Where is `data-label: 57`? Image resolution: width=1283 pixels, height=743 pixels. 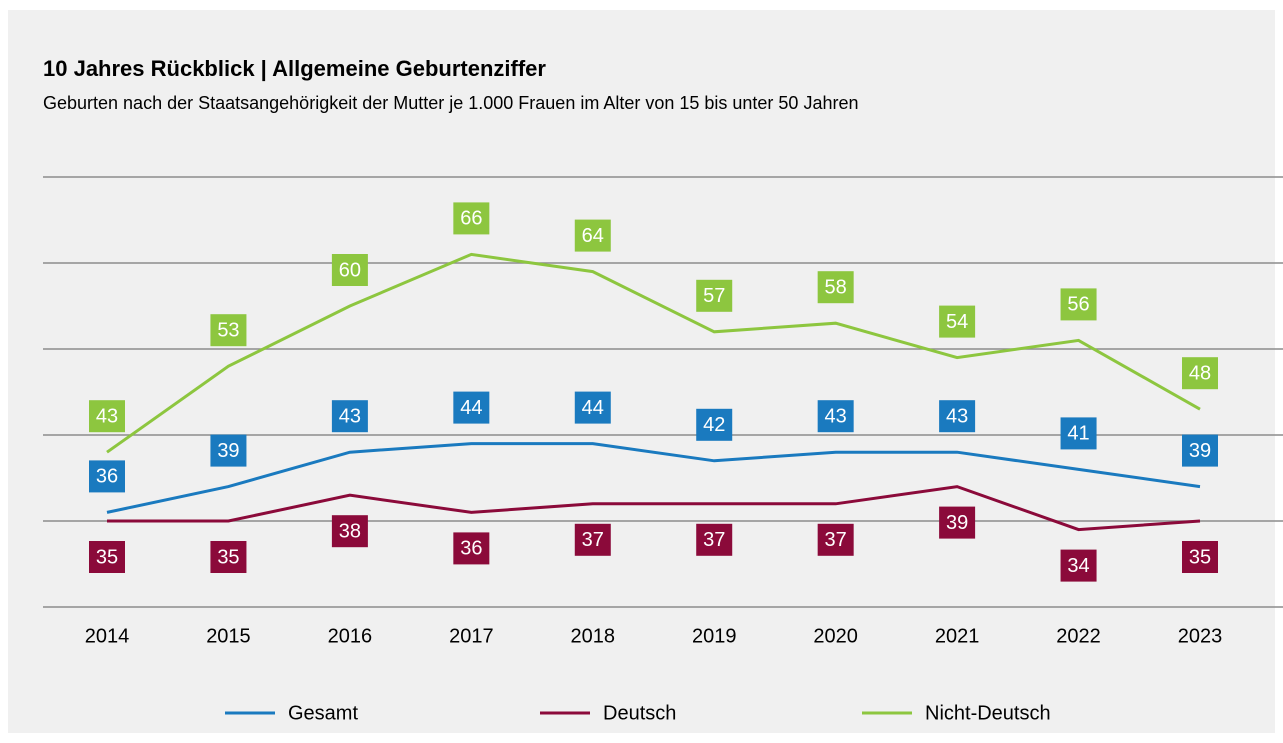 data-label: 57 is located at coordinates (714, 296).